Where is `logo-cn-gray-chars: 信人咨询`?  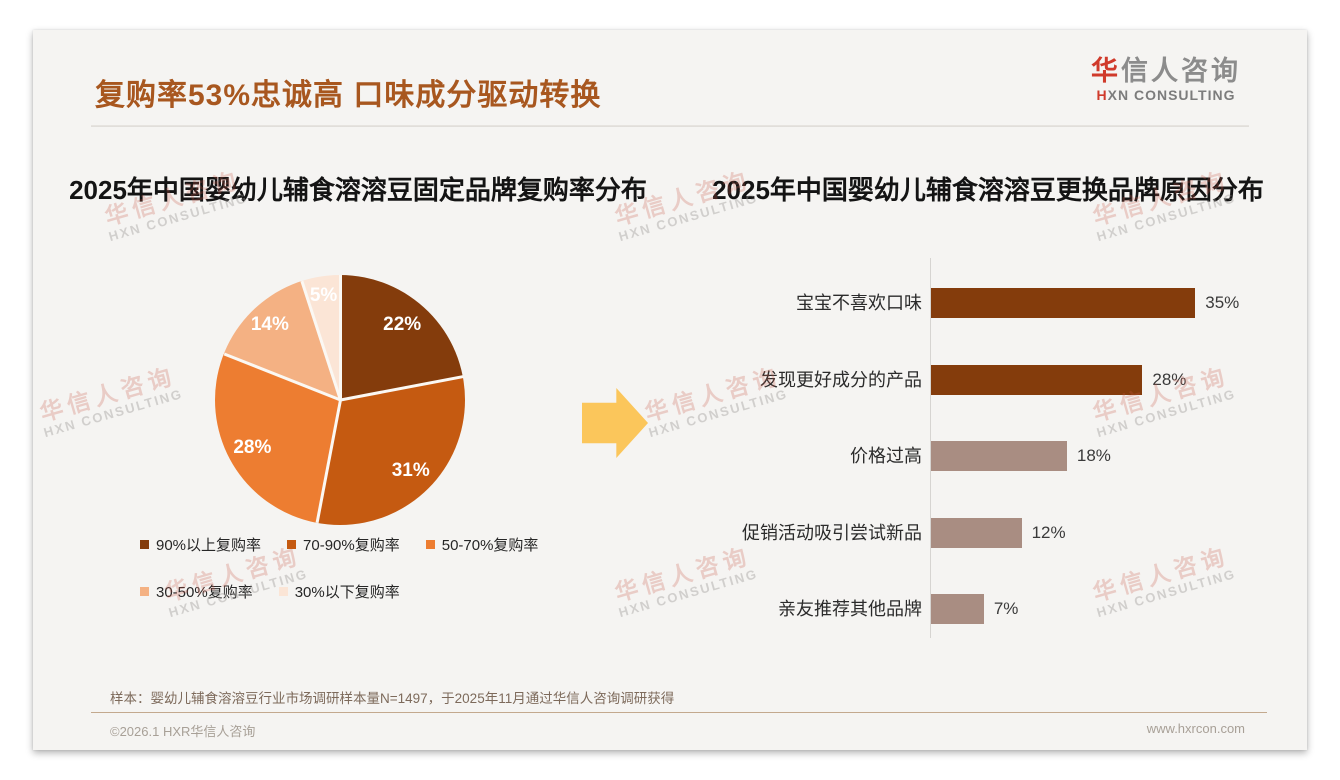 logo-cn-gray-chars: 信人咨询 is located at coordinates (1181, 71).